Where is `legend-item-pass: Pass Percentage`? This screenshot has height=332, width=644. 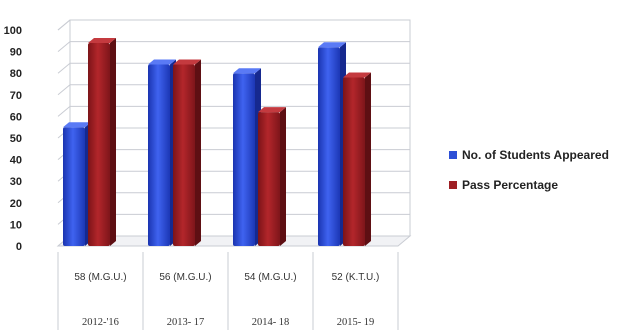
legend-item-pass: Pass Percentage is located at coordinates (529, 185).